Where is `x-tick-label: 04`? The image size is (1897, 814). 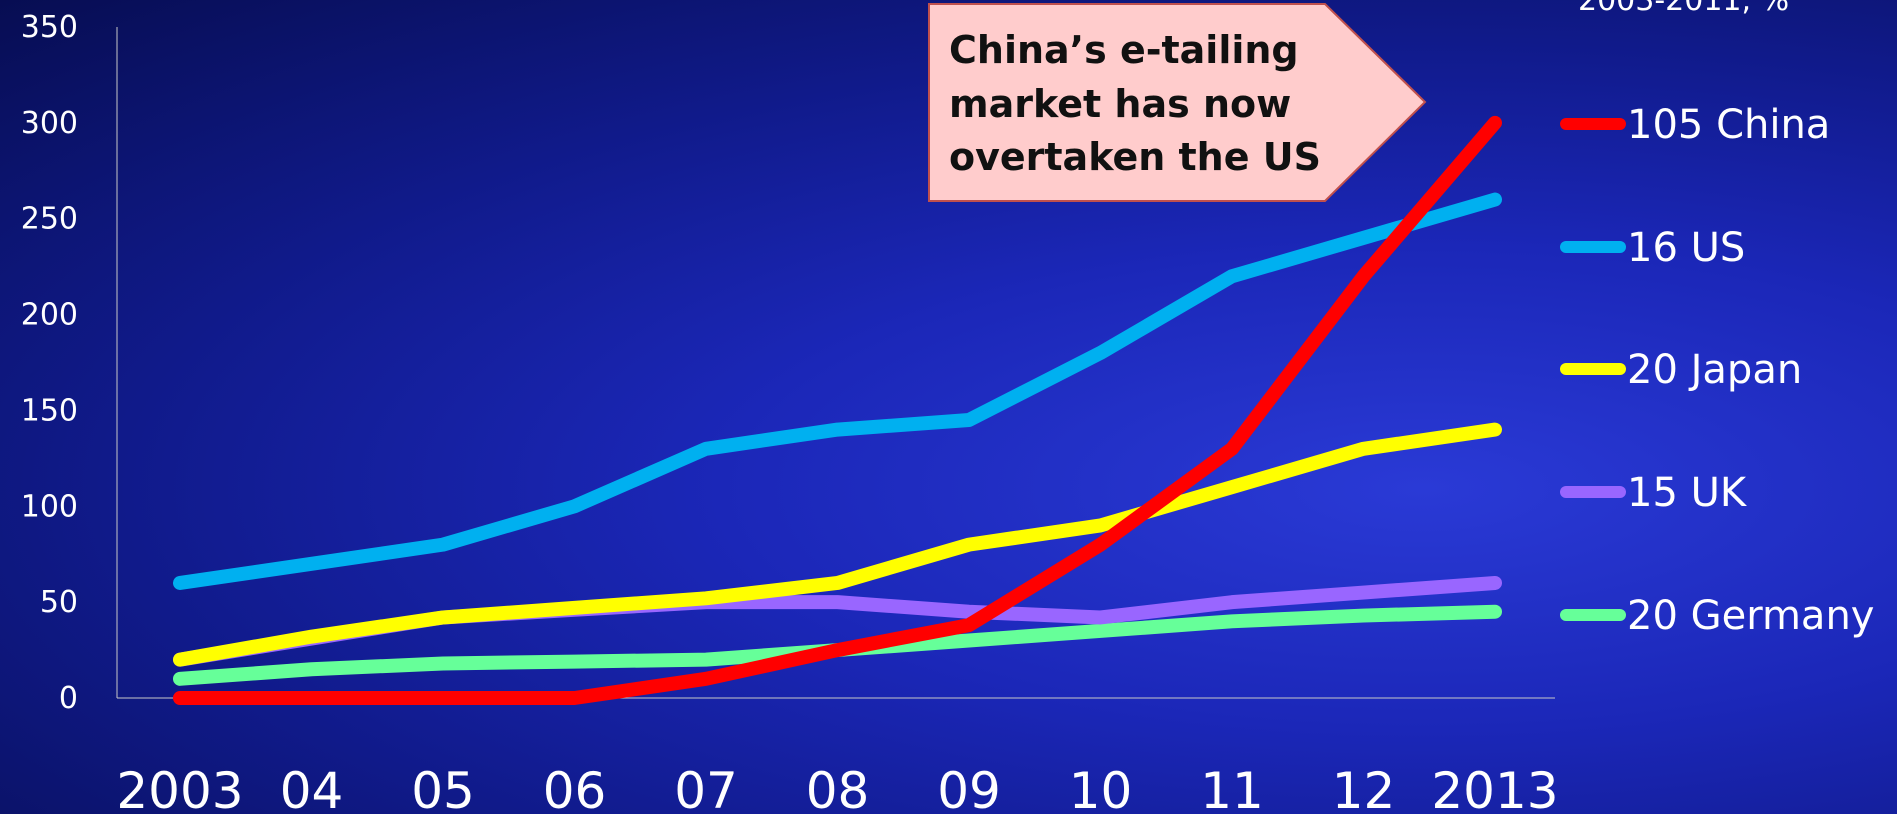 x-tick-label: 04 is located at coordinates (312, 788).